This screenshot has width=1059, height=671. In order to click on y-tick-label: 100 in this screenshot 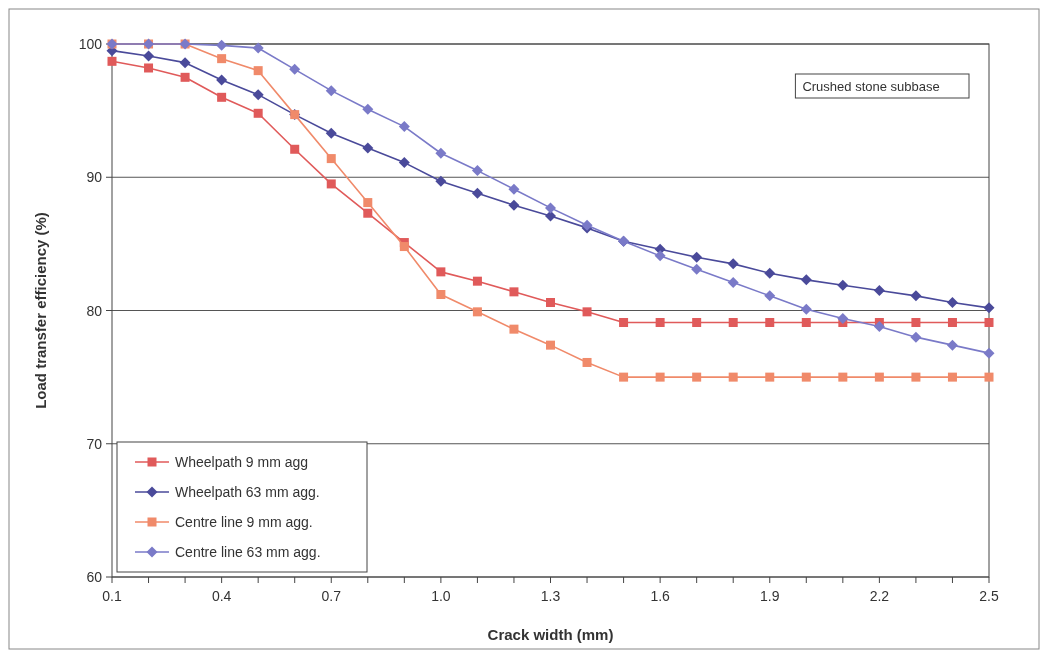, I will do `click(90, 44)`.